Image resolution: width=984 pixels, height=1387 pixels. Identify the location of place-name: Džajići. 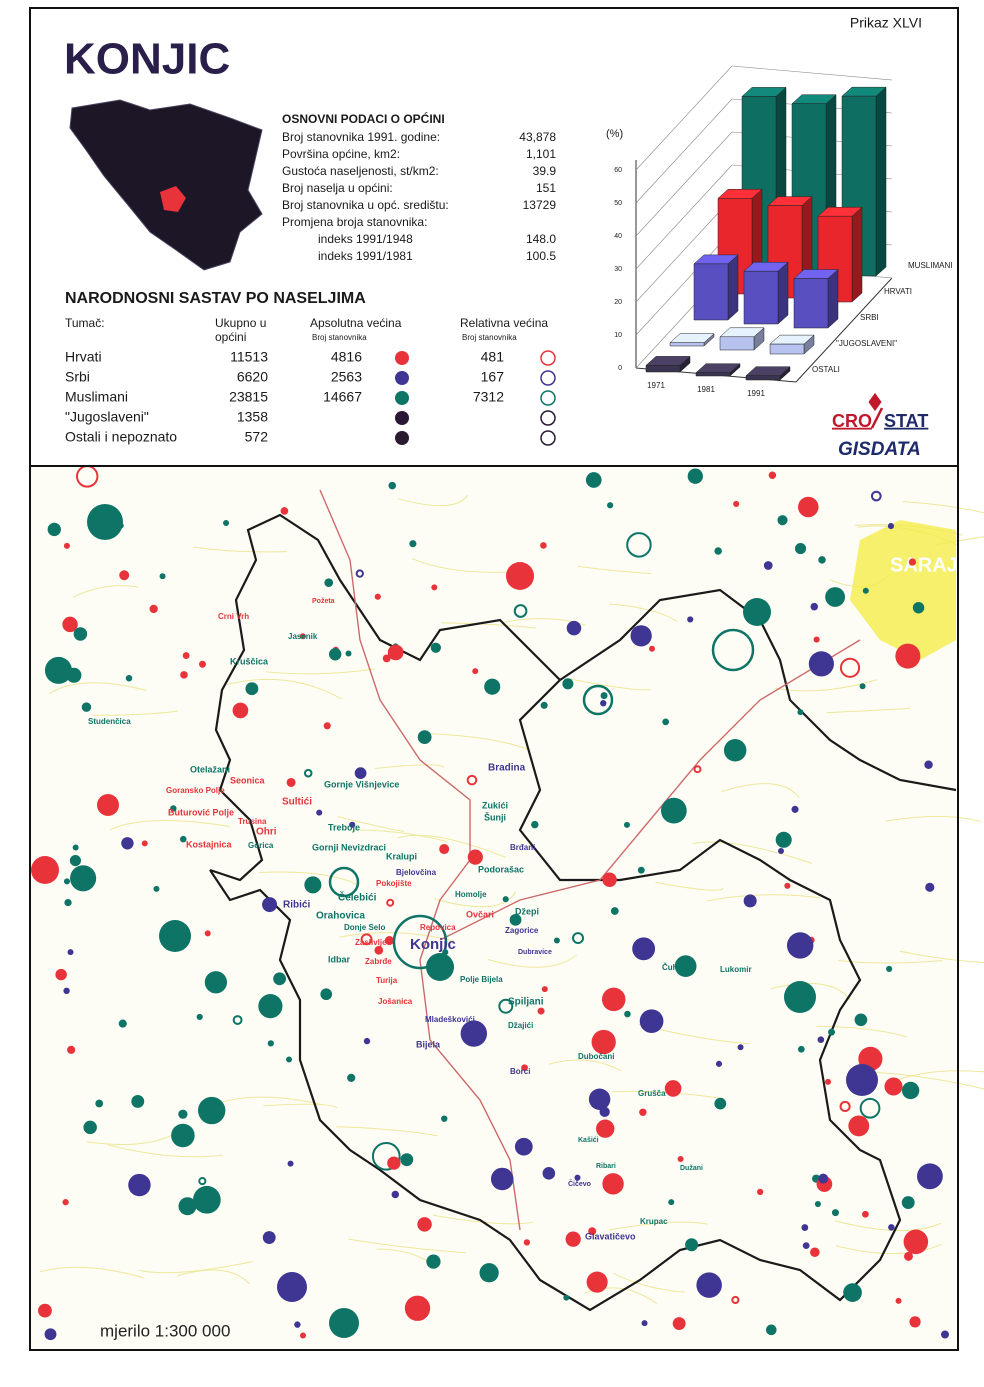
(520, 1025).